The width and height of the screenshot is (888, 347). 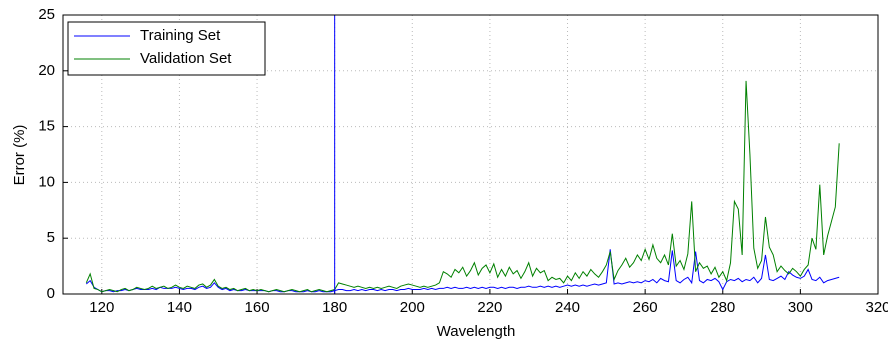 I want to click on legend-label: Validation Set, so click(x=186, y=58).